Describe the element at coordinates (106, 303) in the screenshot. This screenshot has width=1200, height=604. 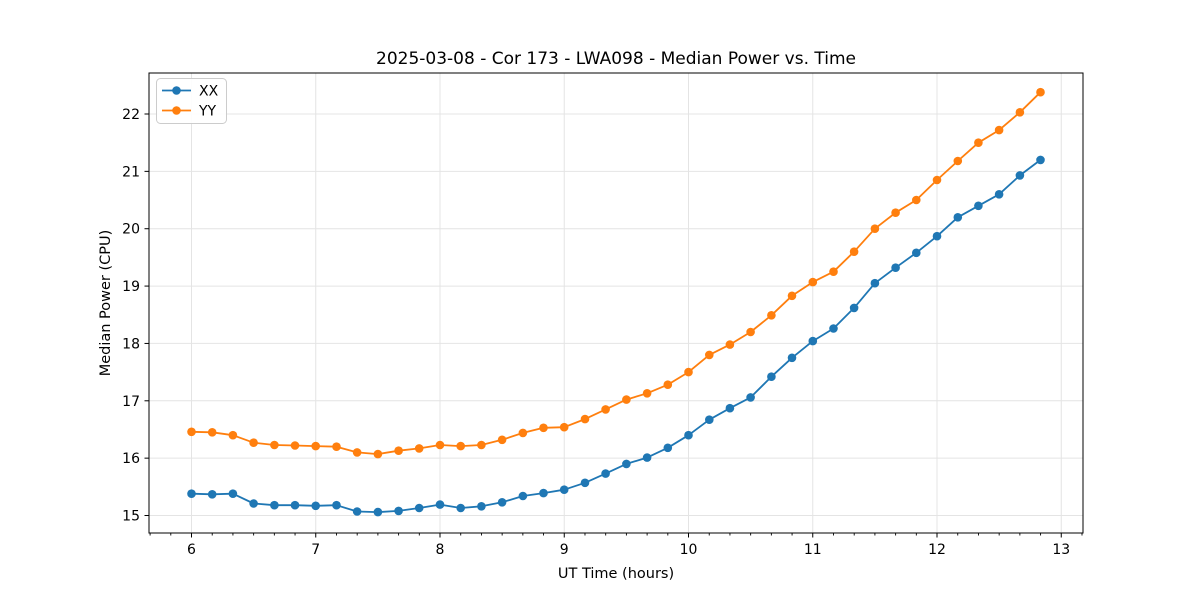
I see `y-axis-label: Median Power (CPU)` at that location.